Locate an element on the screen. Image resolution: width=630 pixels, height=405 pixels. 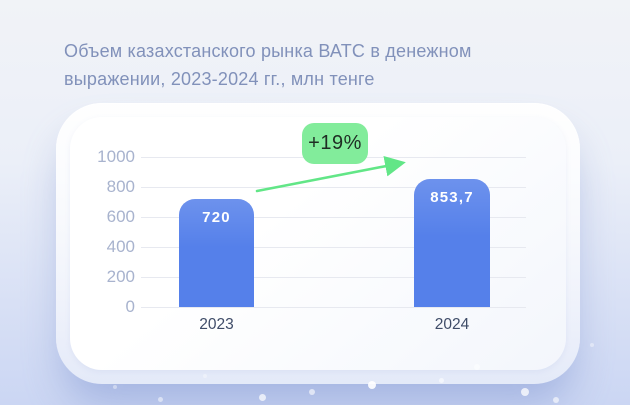
ytick-label: 0 is located at coordinates (130, 306).